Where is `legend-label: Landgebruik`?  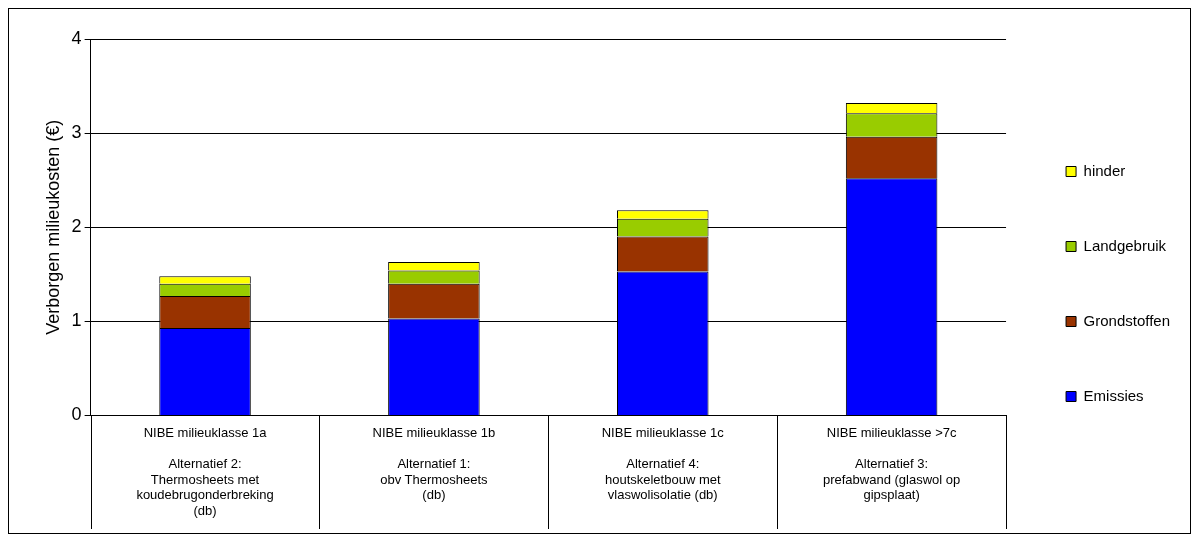 legend-label: Landgebruik is located at coordinates (1125, 245).